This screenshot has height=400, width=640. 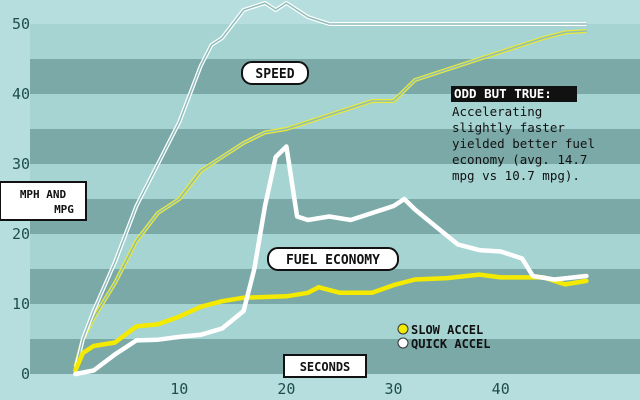 I want to click on x-tick-label: 10, so click(x=179, y=389).